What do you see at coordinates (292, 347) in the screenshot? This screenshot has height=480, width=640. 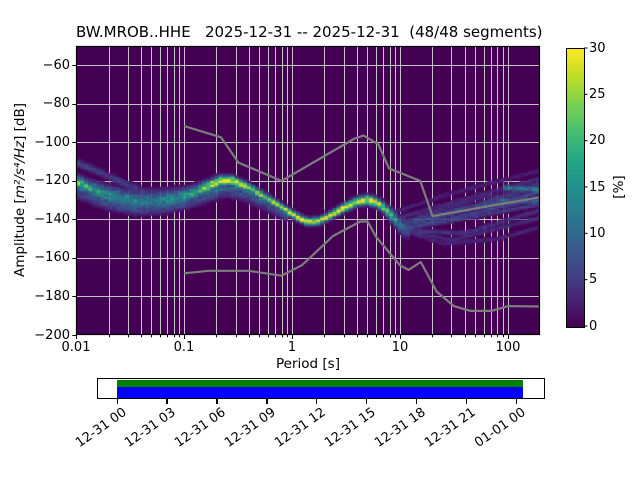 I see `x-tick-label: 1` at bounding box center [292, 347].